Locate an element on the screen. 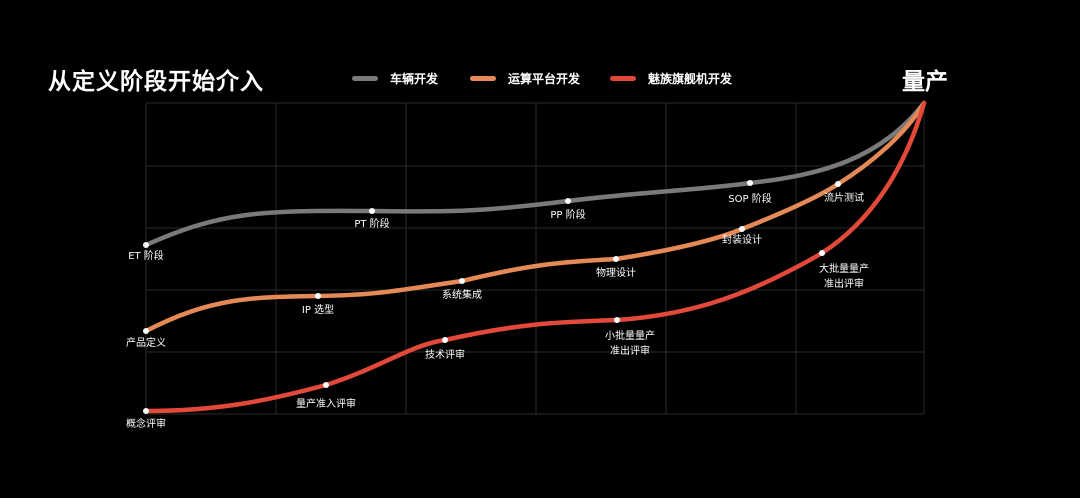 This screenshot has width=1080, height=498. milestone-label-line: ET 阶段 is located at coordinates (146, 255).